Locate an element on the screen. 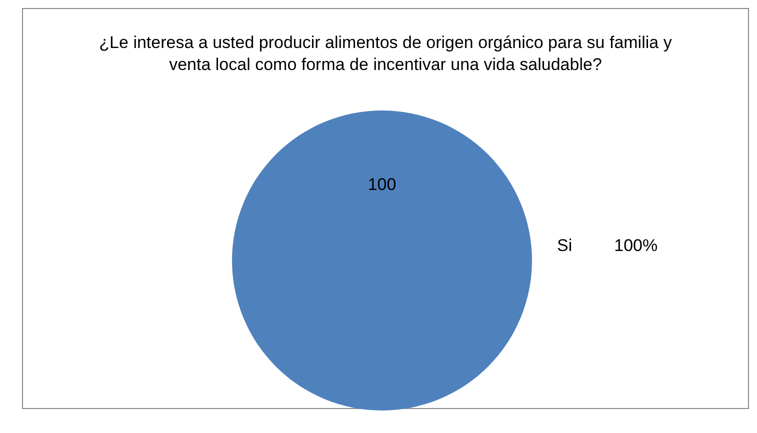  slice-label: Si is located at coordinates (564, 246).